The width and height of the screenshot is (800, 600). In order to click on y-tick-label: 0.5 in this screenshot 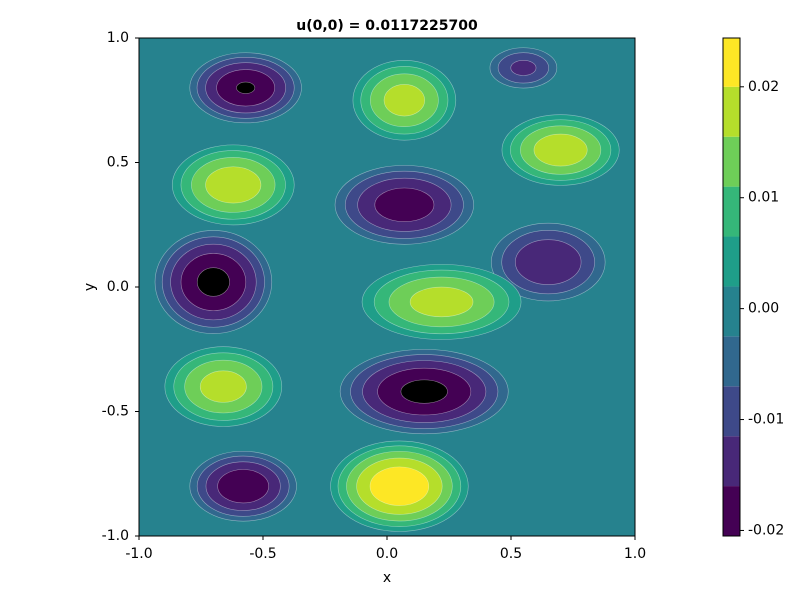, I will do `click(118, 163)`.